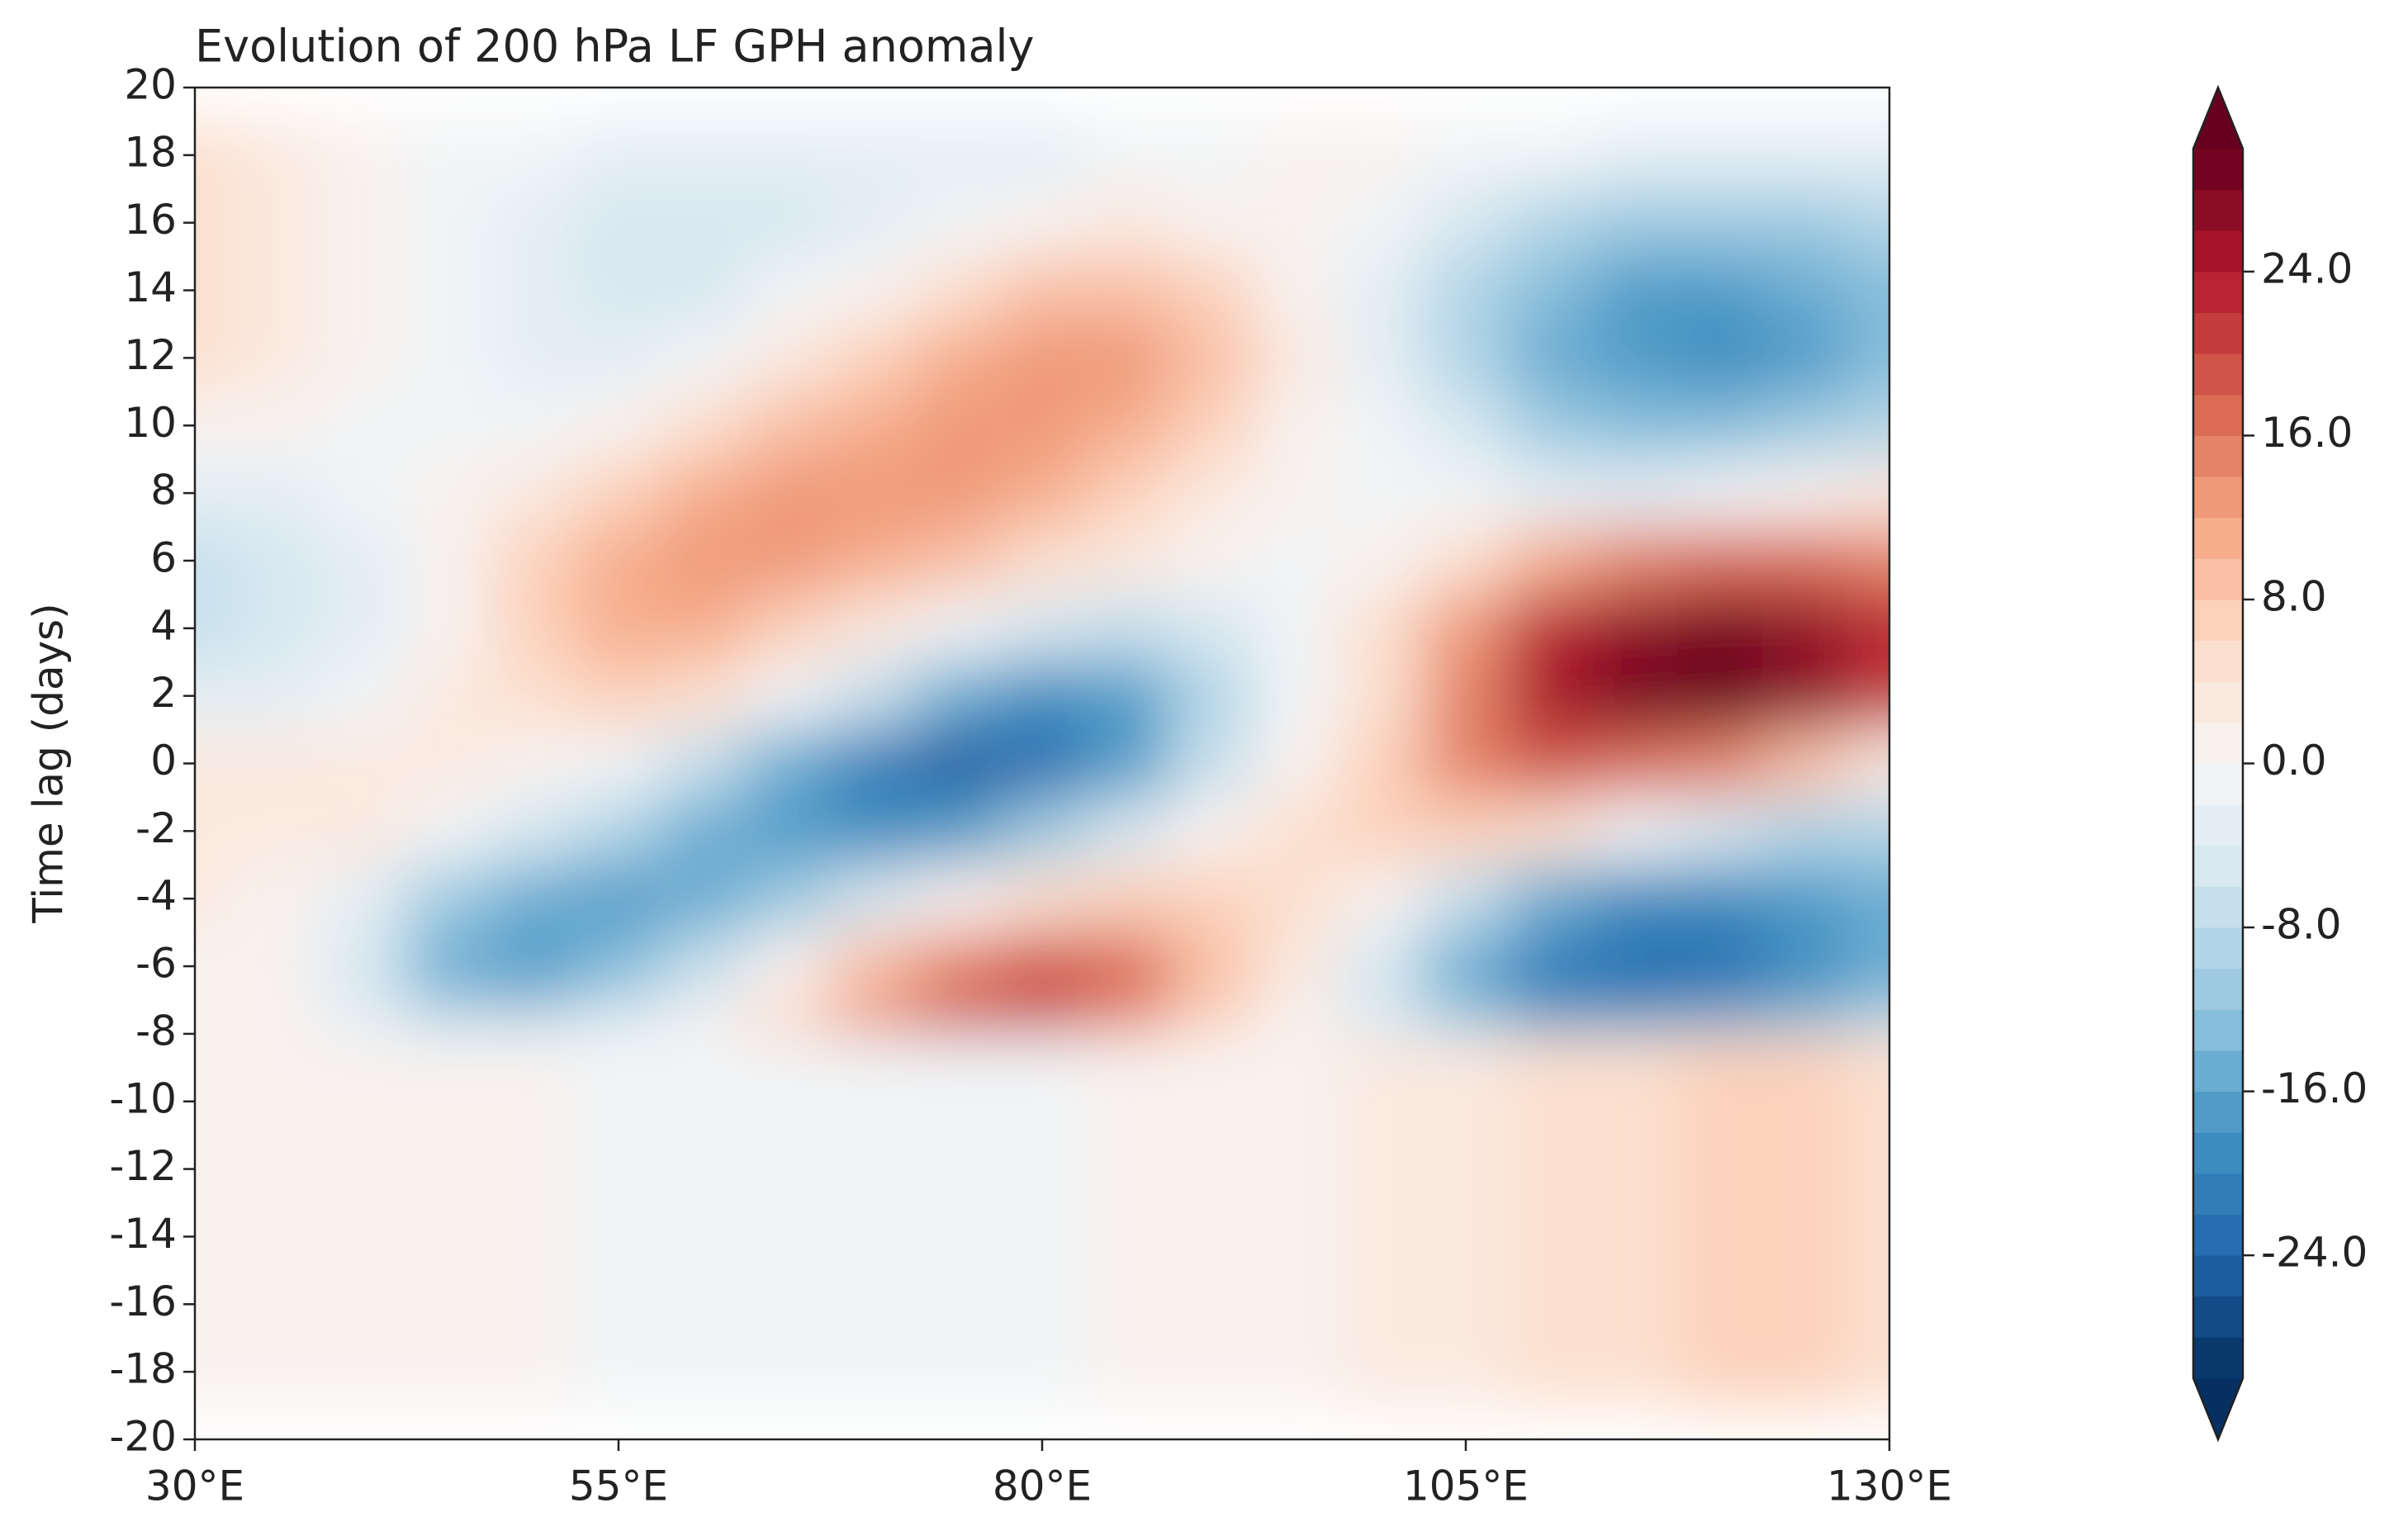 The width and height of the screenshot is (2408, 1536). Describe the element at coordinates (2280, 763) in the screenshot. I see `colorbar: -24.0 -16.0 -8.0 0.0 8.0 16.0 24.0` at that location.